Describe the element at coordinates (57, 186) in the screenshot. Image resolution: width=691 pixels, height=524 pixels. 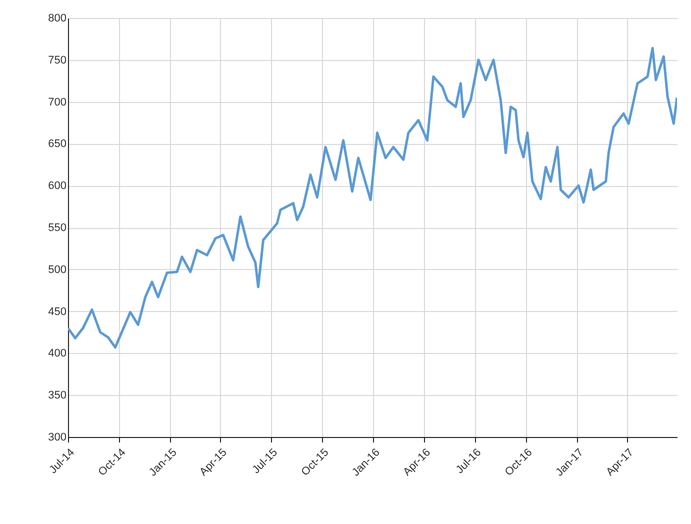
I see `y-tick-label: 600` at that location.